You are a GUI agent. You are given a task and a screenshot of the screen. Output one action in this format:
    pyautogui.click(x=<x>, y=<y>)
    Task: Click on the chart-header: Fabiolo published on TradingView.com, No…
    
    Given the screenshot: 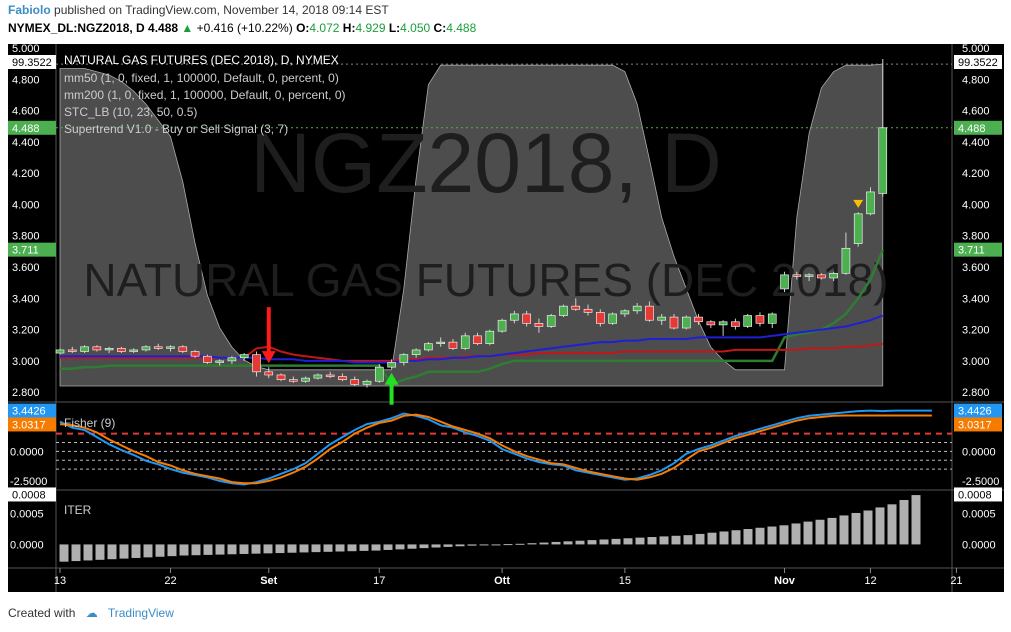 What is the action you would take?
    pyautogui.click(x=505, y=22)
    